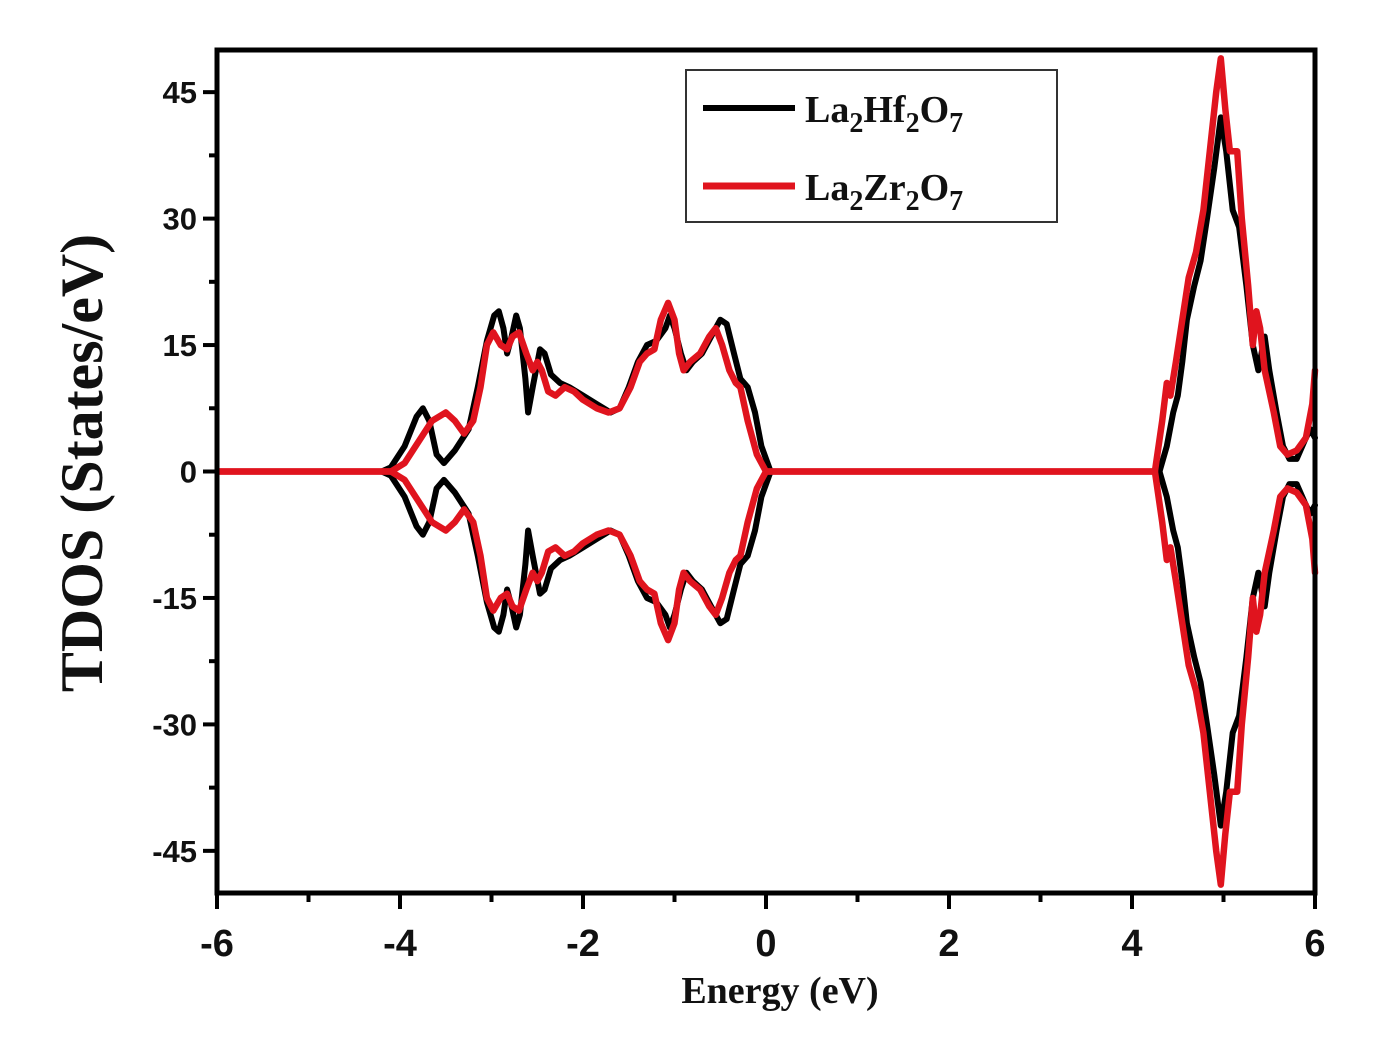 This screenshot has height=1049, width=1384. I want to click on y-tick-label: 0, so click(188, 472).